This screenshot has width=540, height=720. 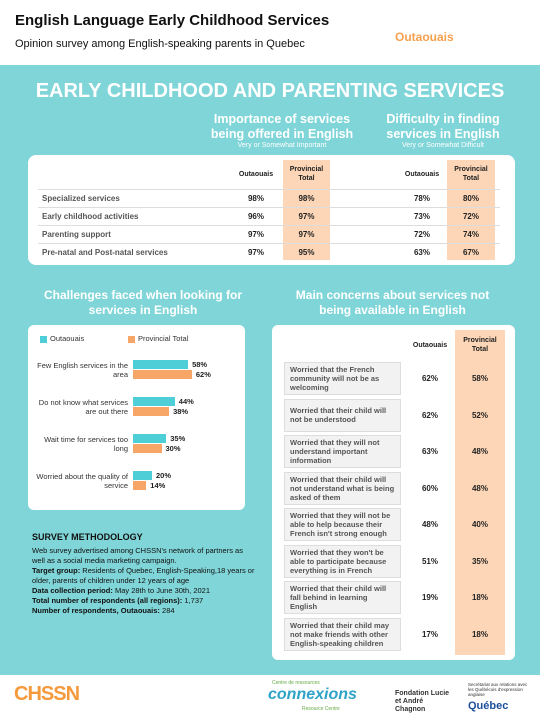 I want to click on row-label: Parenting support, so click(x=76, y=234).